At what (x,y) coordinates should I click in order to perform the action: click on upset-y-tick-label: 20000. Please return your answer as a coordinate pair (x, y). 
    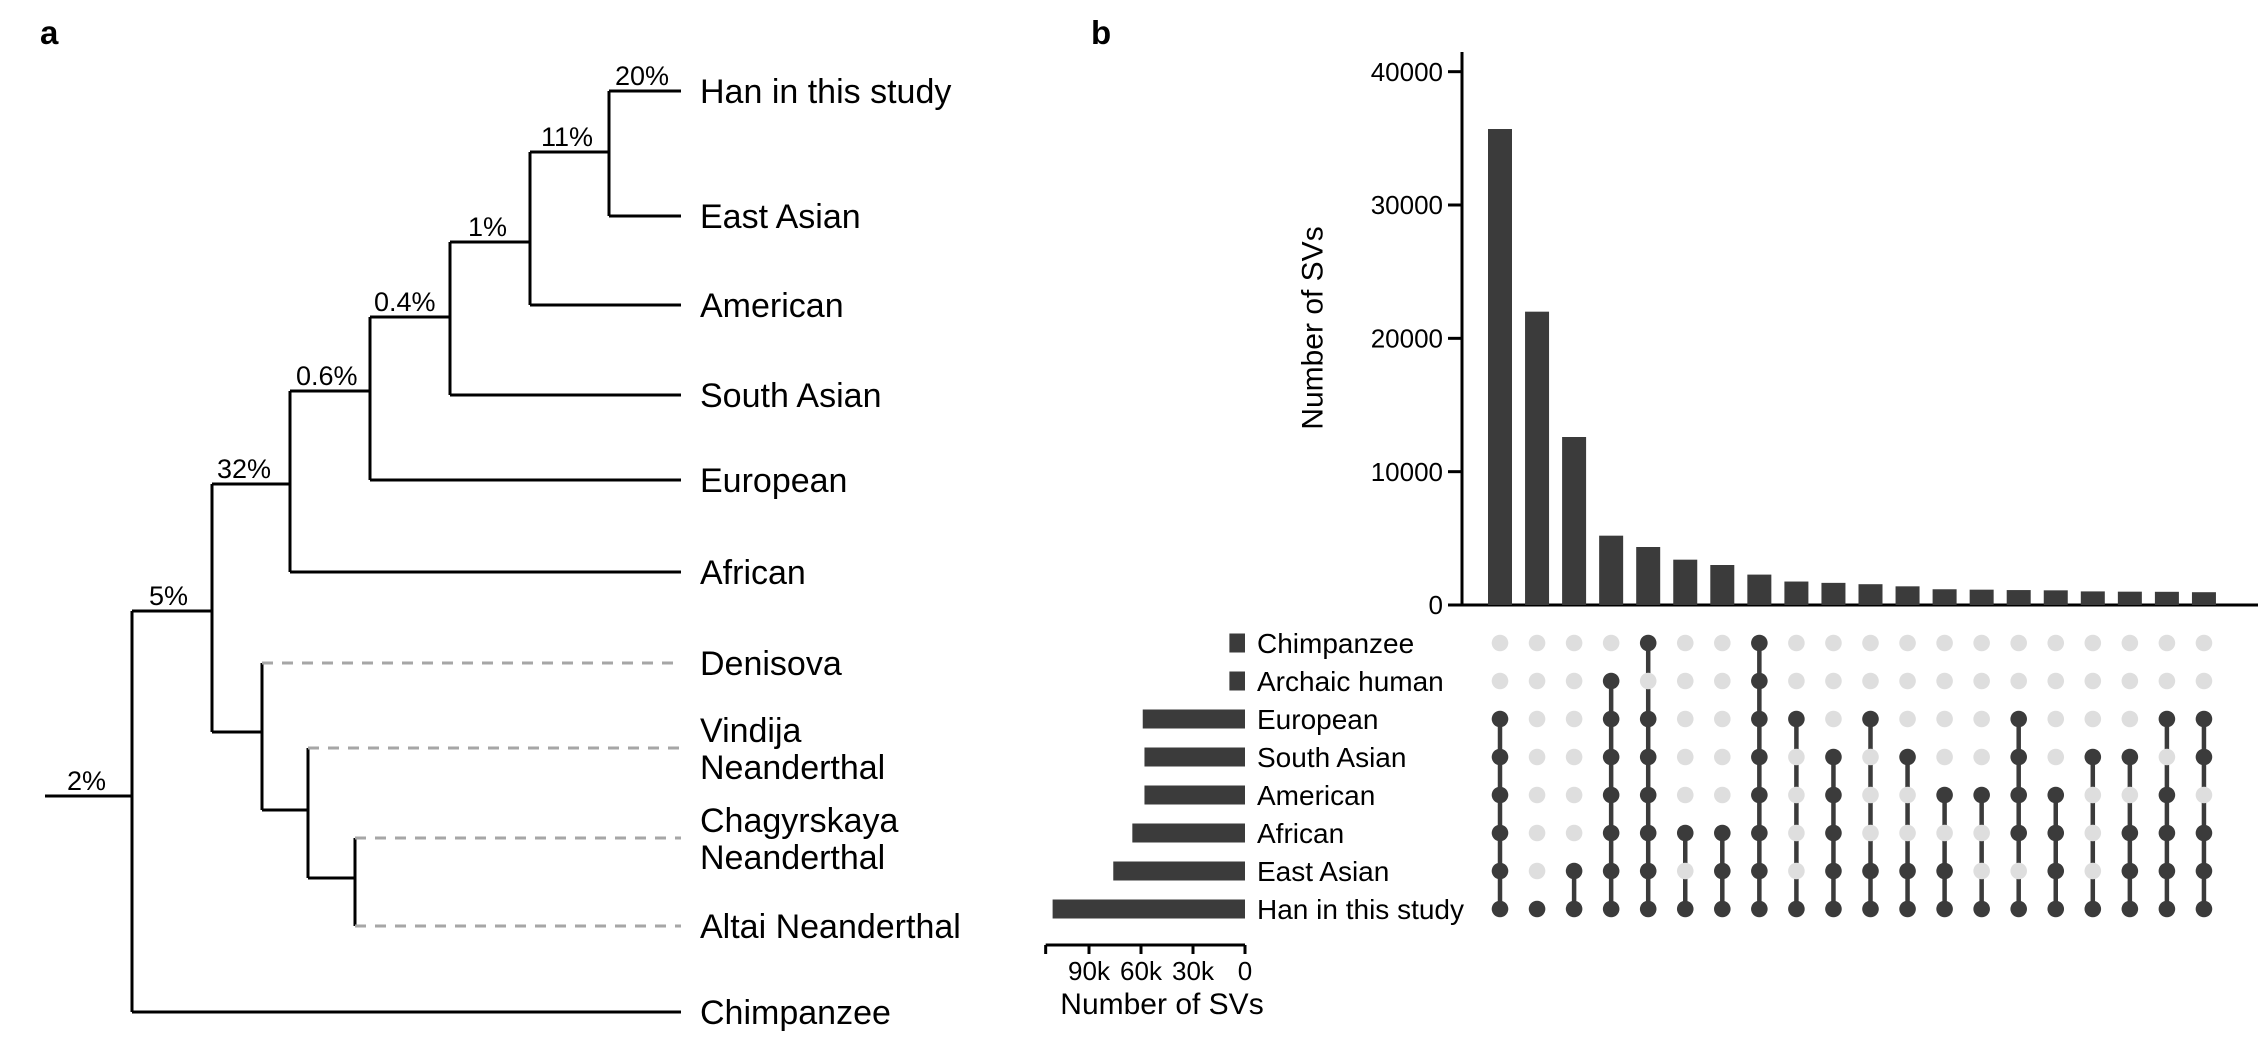
    Looking at the image, I should click on (1407, 338).